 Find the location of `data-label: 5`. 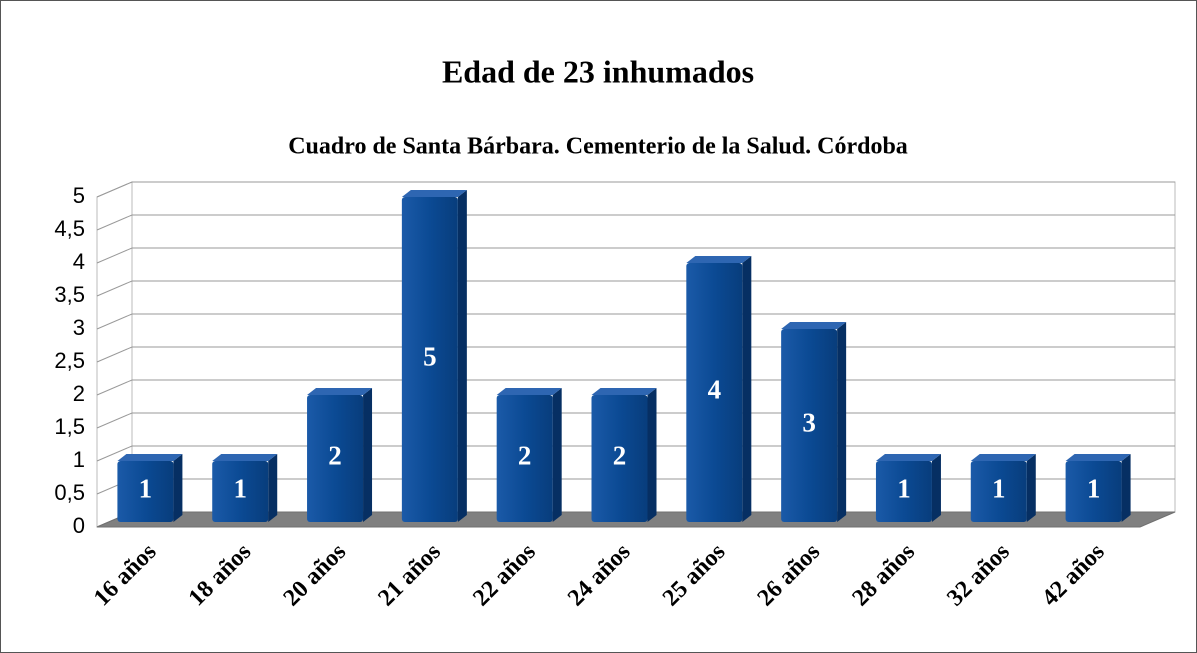

data-label: 5 is located at coordinates (430, 357).